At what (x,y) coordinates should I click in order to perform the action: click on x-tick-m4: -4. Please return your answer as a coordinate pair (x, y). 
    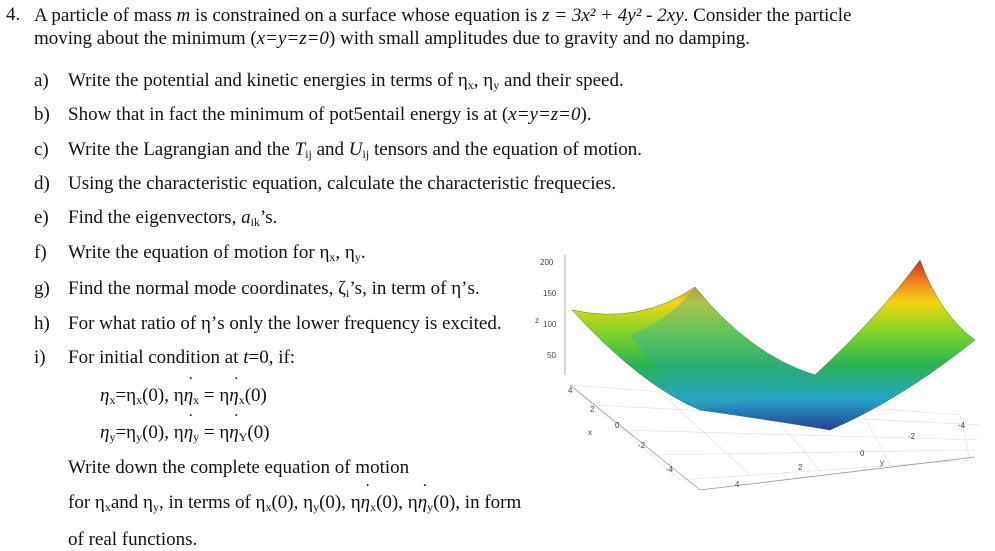
    Looking at the image, I should click on (670, 469).